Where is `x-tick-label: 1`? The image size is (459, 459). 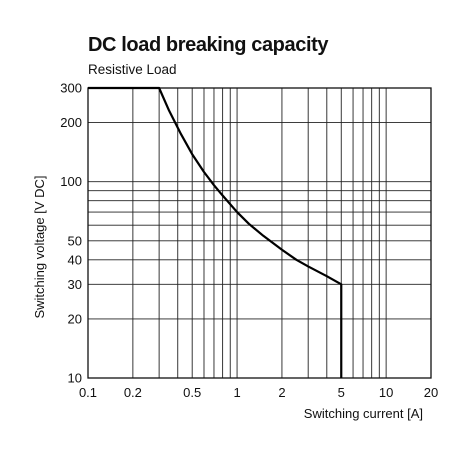 x-tick-label: 1 is located at coordinates (236, 392).